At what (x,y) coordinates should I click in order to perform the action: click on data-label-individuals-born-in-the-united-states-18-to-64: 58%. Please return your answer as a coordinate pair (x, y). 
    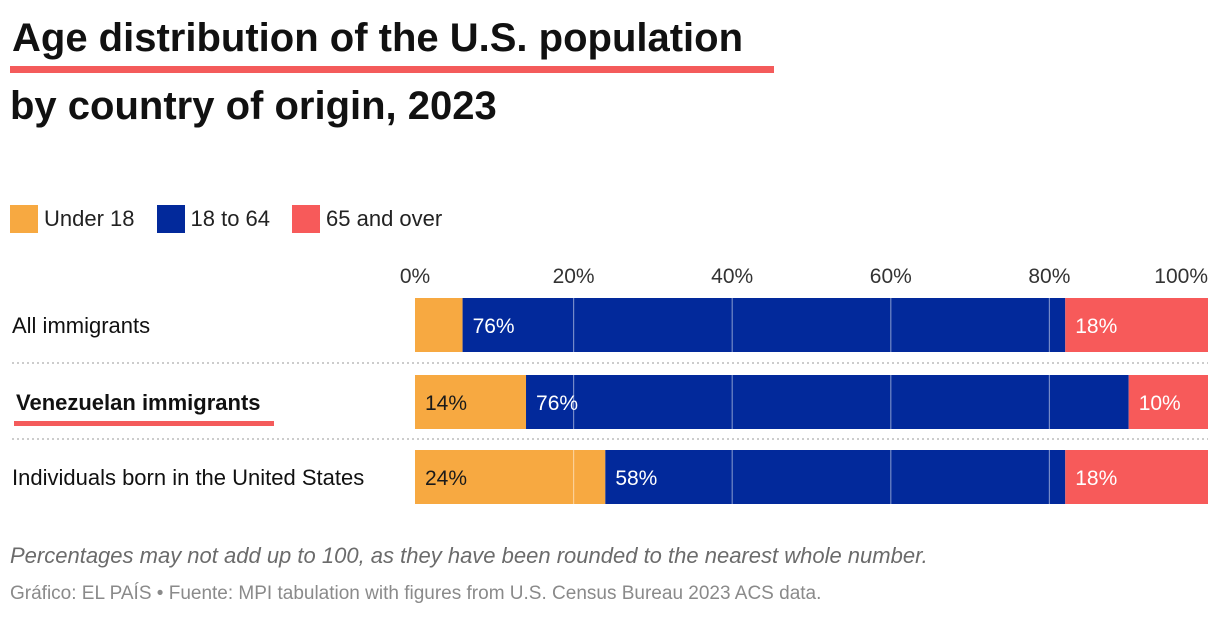
    Looking at the image, I should click on (636, 478).